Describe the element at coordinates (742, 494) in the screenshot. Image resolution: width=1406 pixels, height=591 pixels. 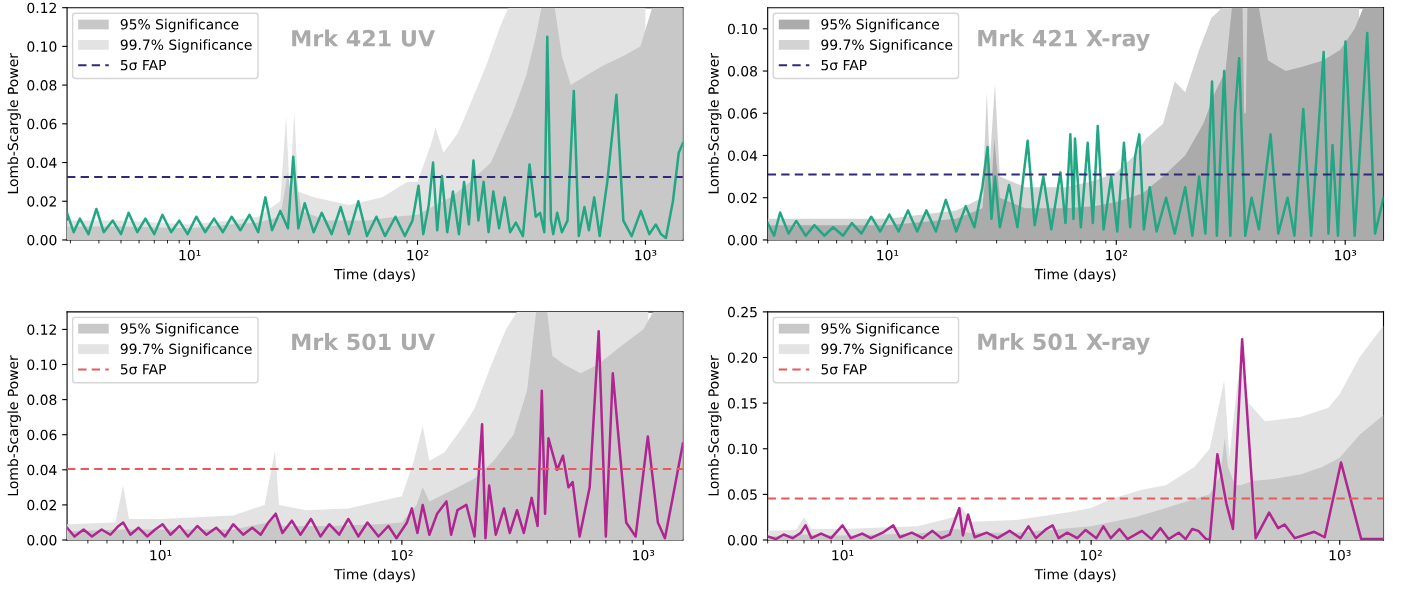
I see `y-tick-label: 0.05` at that location.